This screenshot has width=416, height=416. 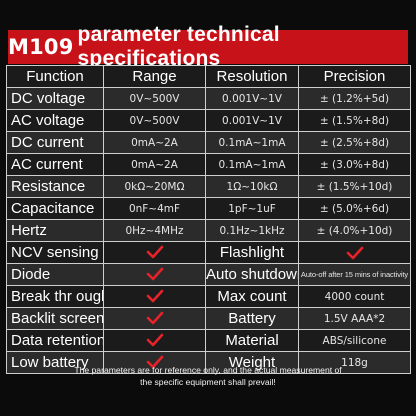 I want to click on table-row: Hertz 0Hz~4MHz 0.1Hz~1kHz ± (4.0%+10d), so click(x=208, y=230).